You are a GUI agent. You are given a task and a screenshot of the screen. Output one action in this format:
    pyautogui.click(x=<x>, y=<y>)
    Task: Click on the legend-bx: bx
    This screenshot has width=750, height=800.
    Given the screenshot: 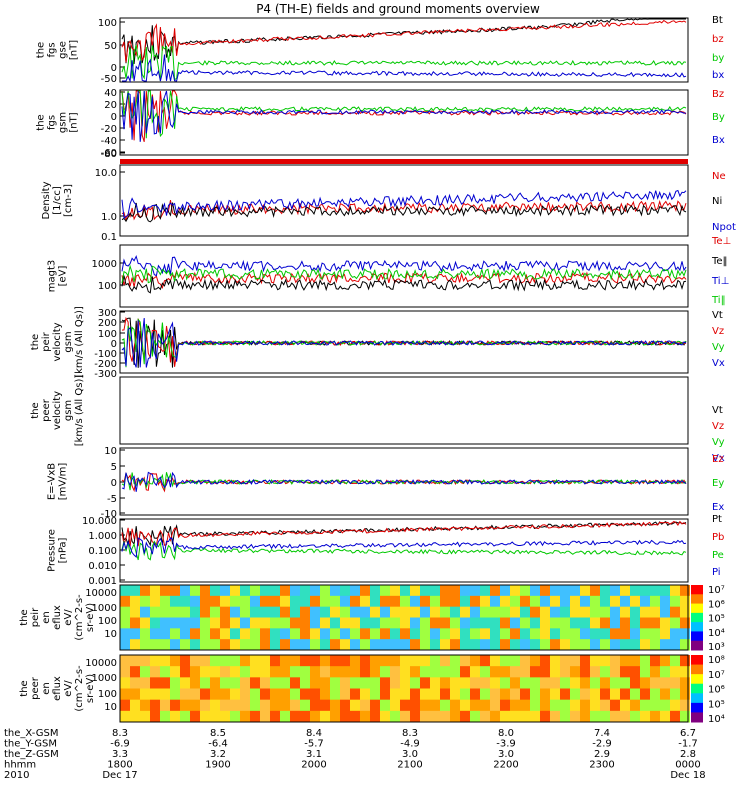 What is the action you would take?
    pyautogui.click(x=718, y=75)
    